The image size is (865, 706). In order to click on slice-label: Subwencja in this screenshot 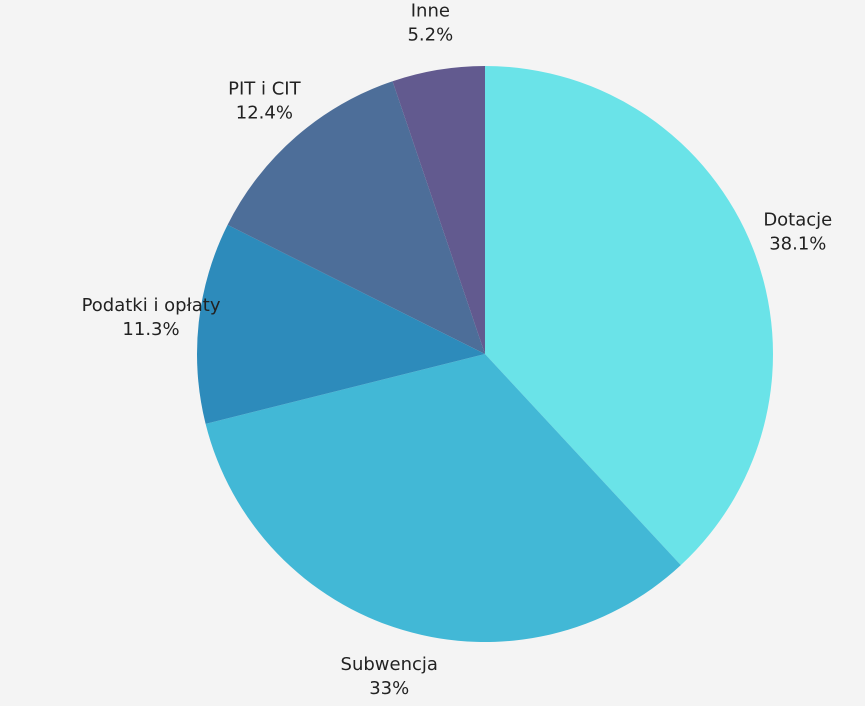, I will do `click(389, 664)`.